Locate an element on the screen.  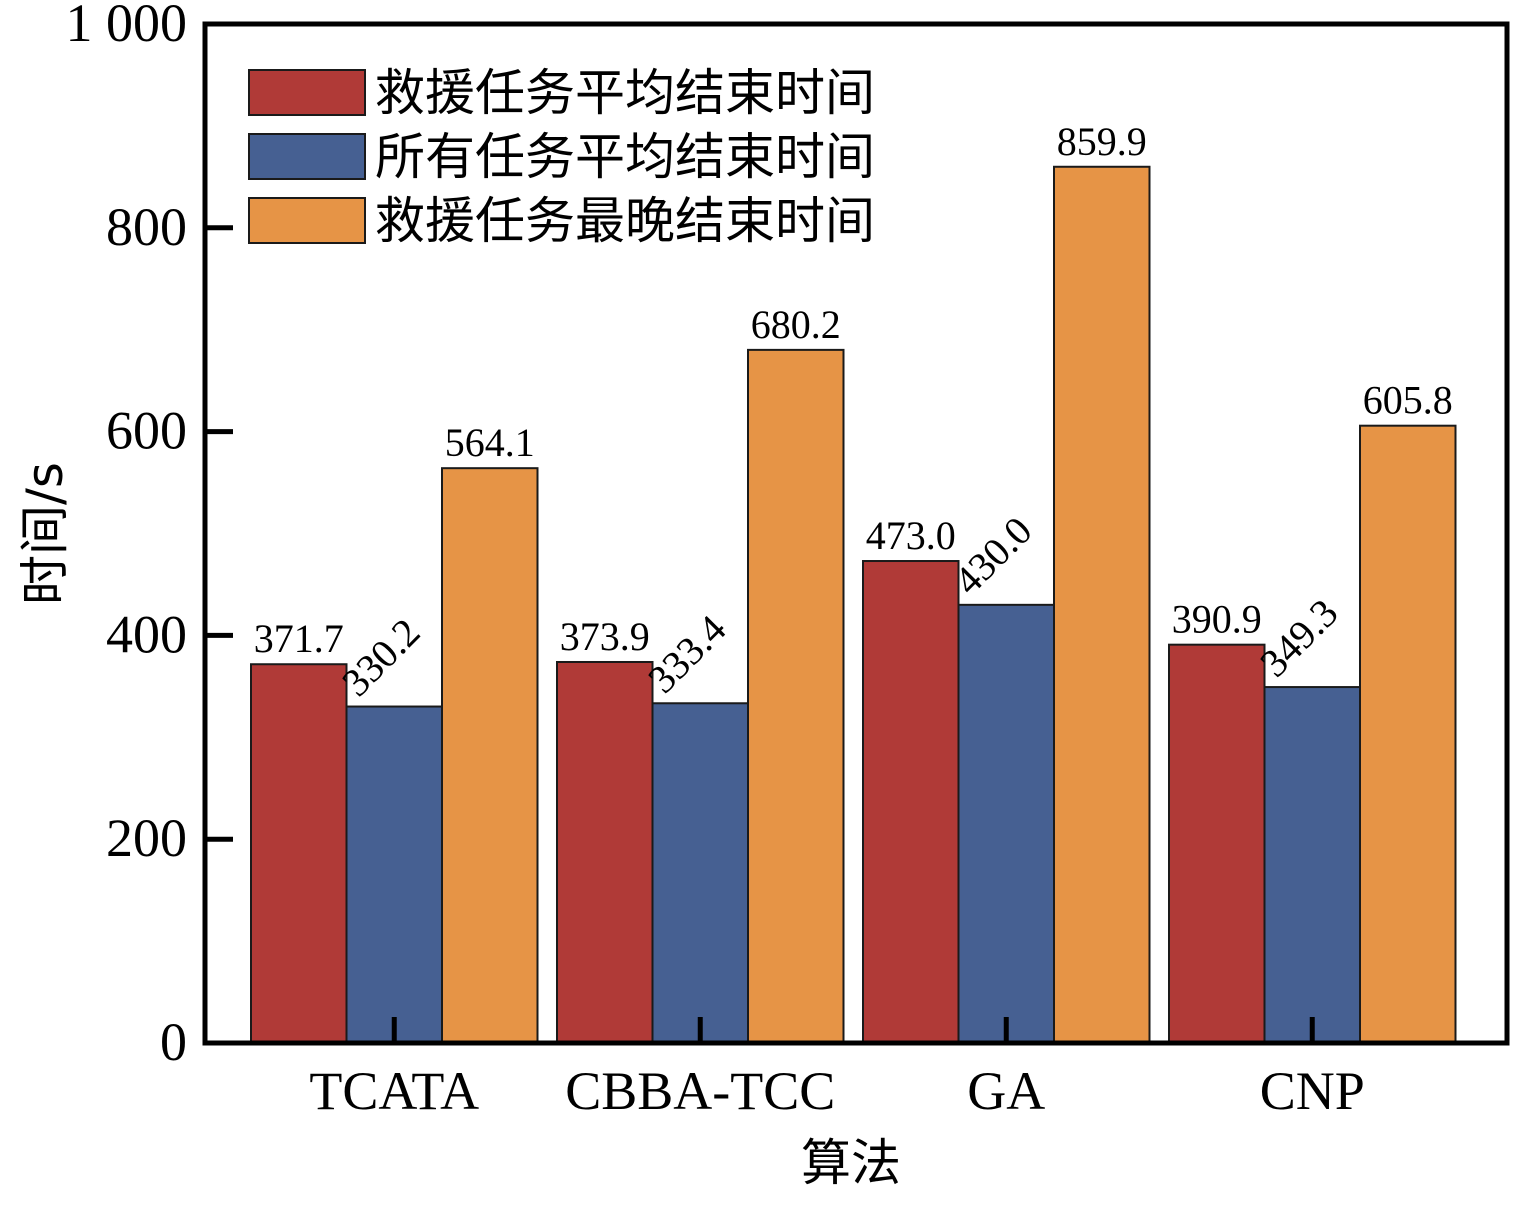
bar-value-label: 473.0 is located at coordinates (911, 535).